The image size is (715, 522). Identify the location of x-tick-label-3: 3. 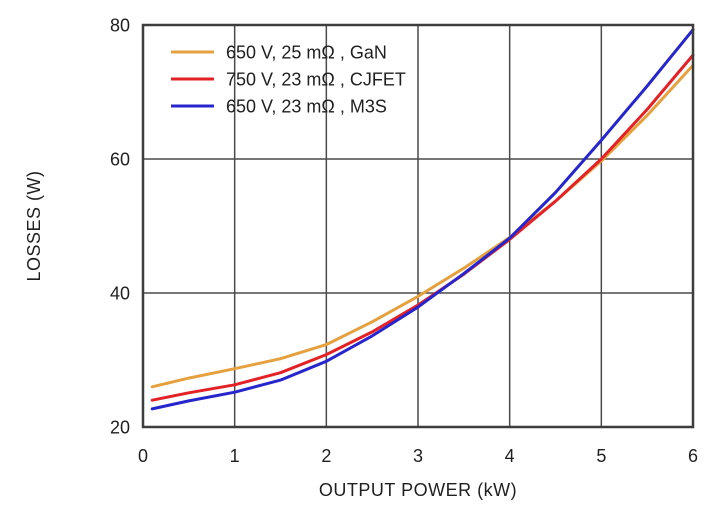
(418, 456).